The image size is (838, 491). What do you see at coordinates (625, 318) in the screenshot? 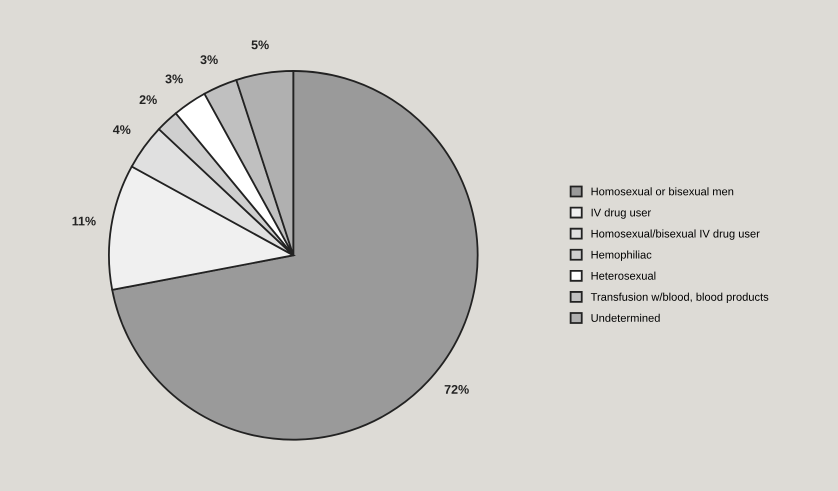
I see `legend-label: Undetermined` at bounding box center [625, 318].